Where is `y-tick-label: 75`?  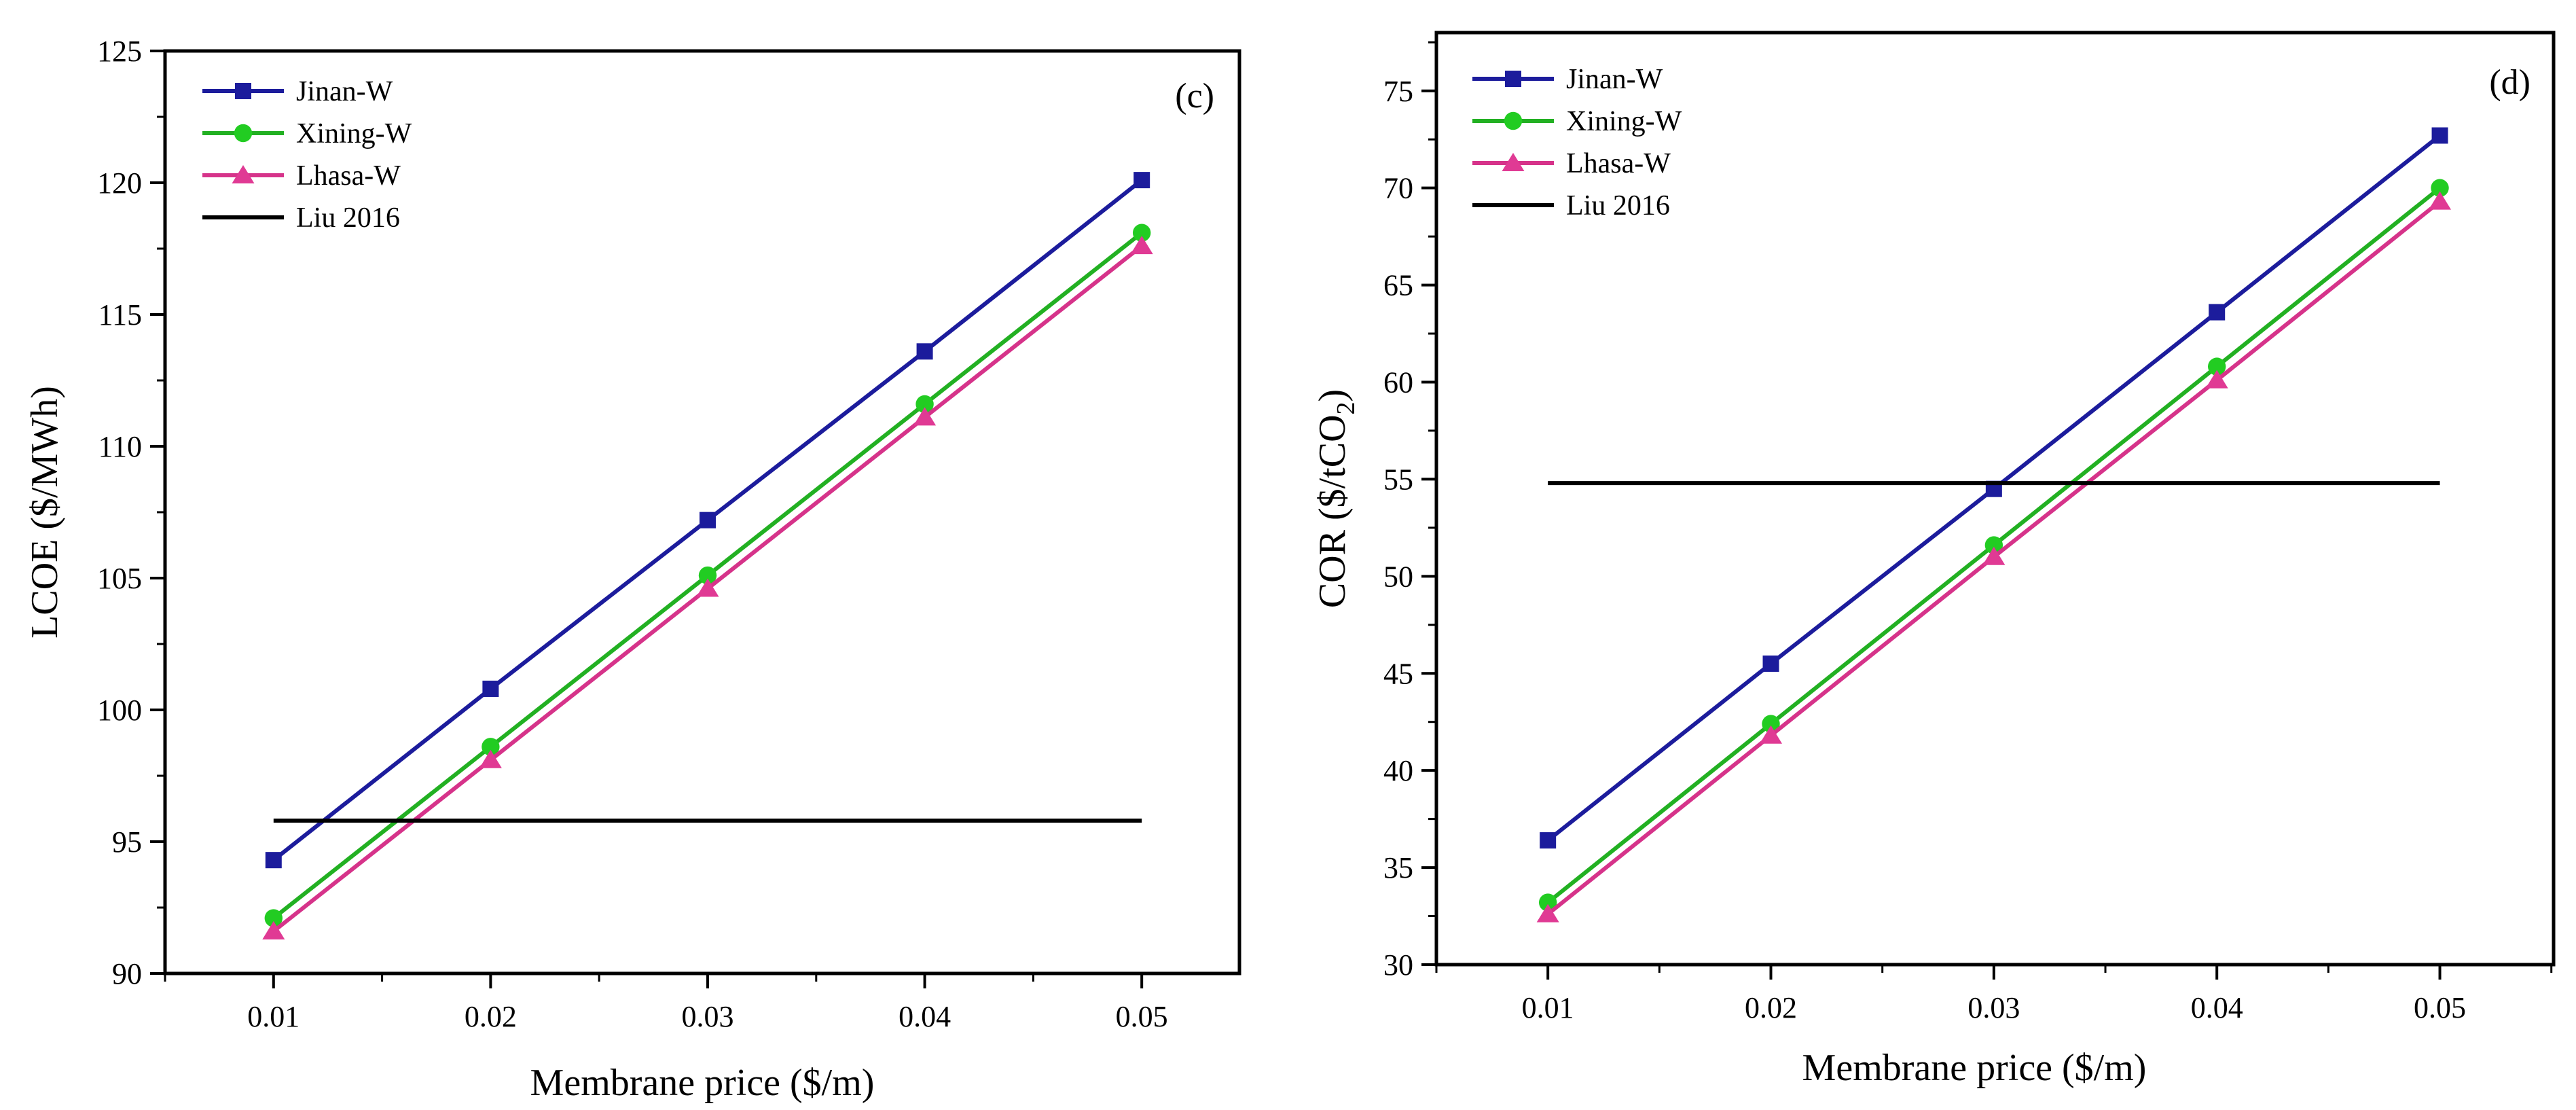 y-tick-label: 75 is located at coordinates (1398, 91).